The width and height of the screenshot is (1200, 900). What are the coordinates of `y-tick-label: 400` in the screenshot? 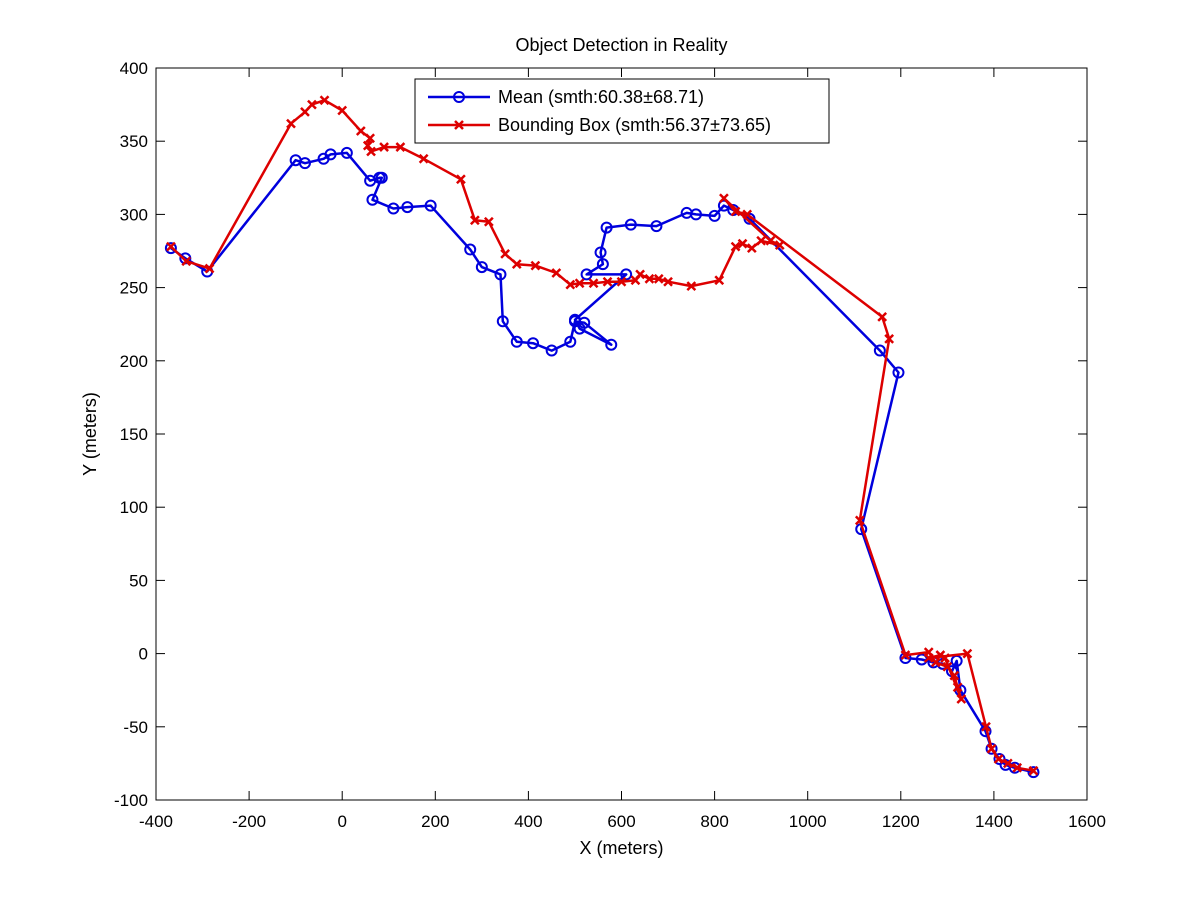 It's located at (134, 68).